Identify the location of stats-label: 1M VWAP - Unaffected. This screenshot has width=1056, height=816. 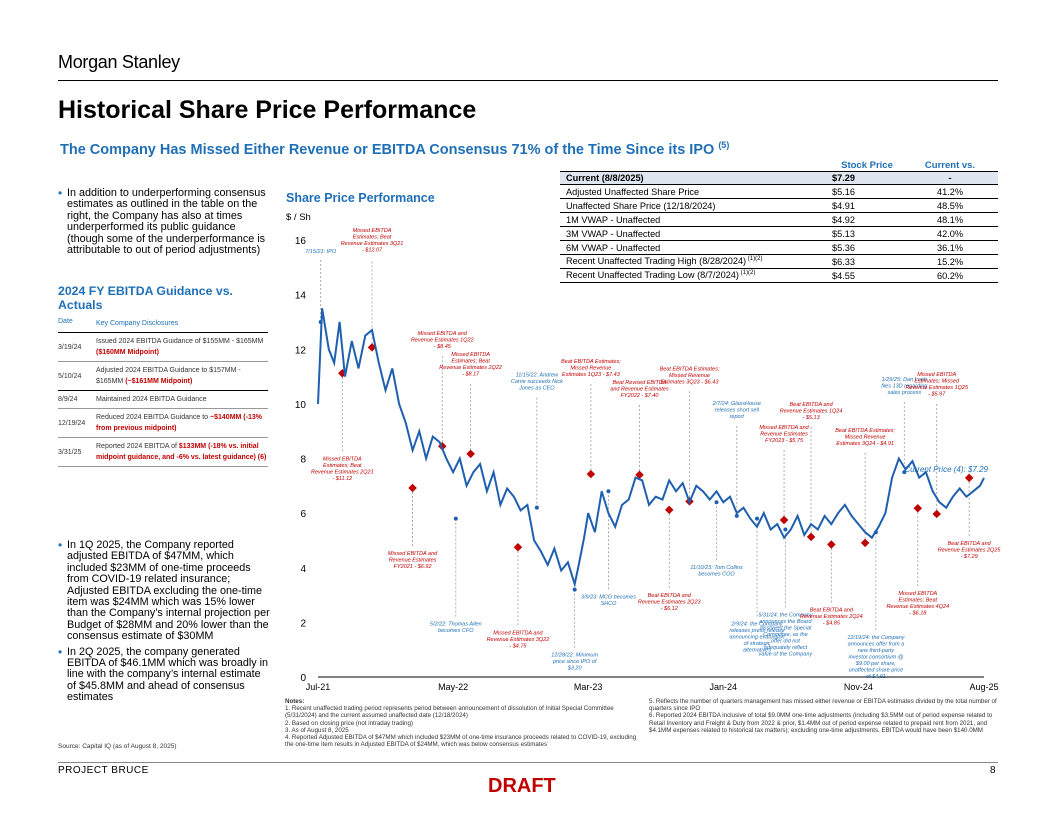
(613, 219).